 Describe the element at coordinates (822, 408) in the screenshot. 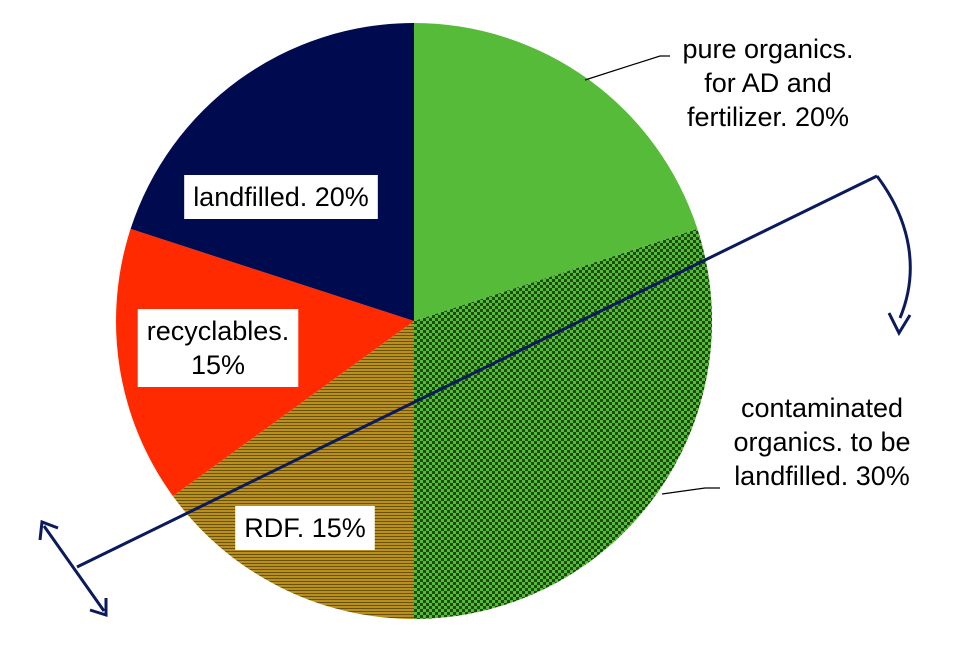

I see `pie-label-line: contaminated` at that location.